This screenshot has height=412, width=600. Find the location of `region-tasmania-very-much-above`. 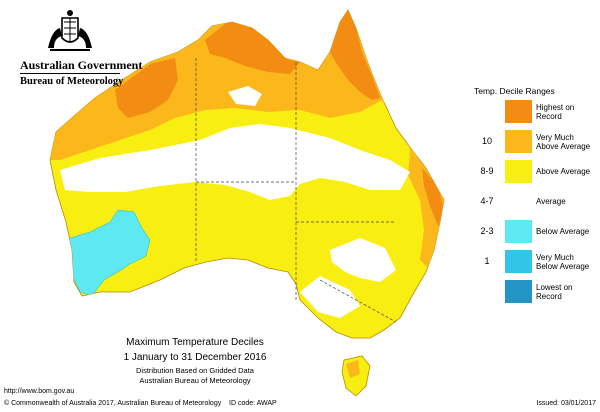

region-tasmania-very-much-above is located at coordinates (353, 369).